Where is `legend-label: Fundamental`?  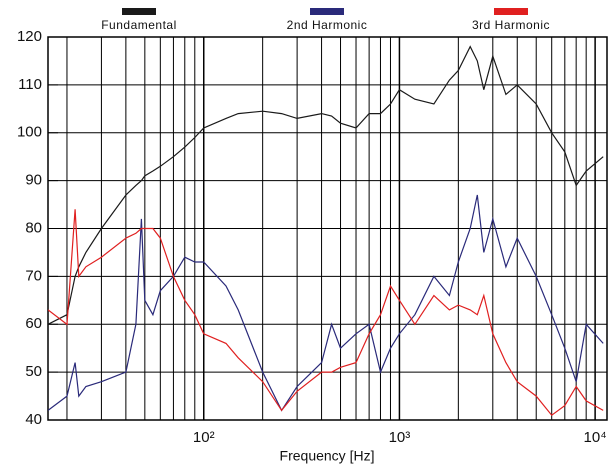
legend-label: Fundamental is located at coordinates (139, 25).